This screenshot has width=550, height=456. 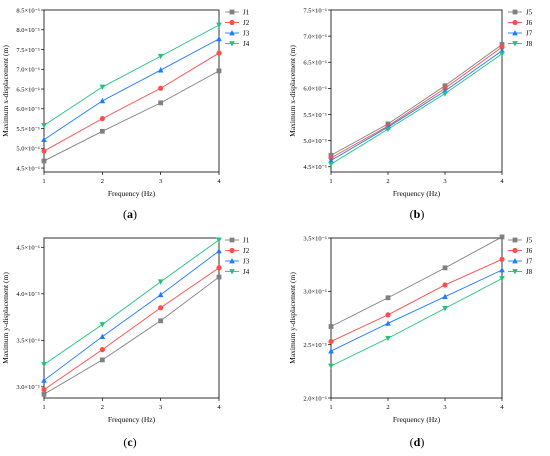 I want to click on series-J6, so click(x=416, y=300).